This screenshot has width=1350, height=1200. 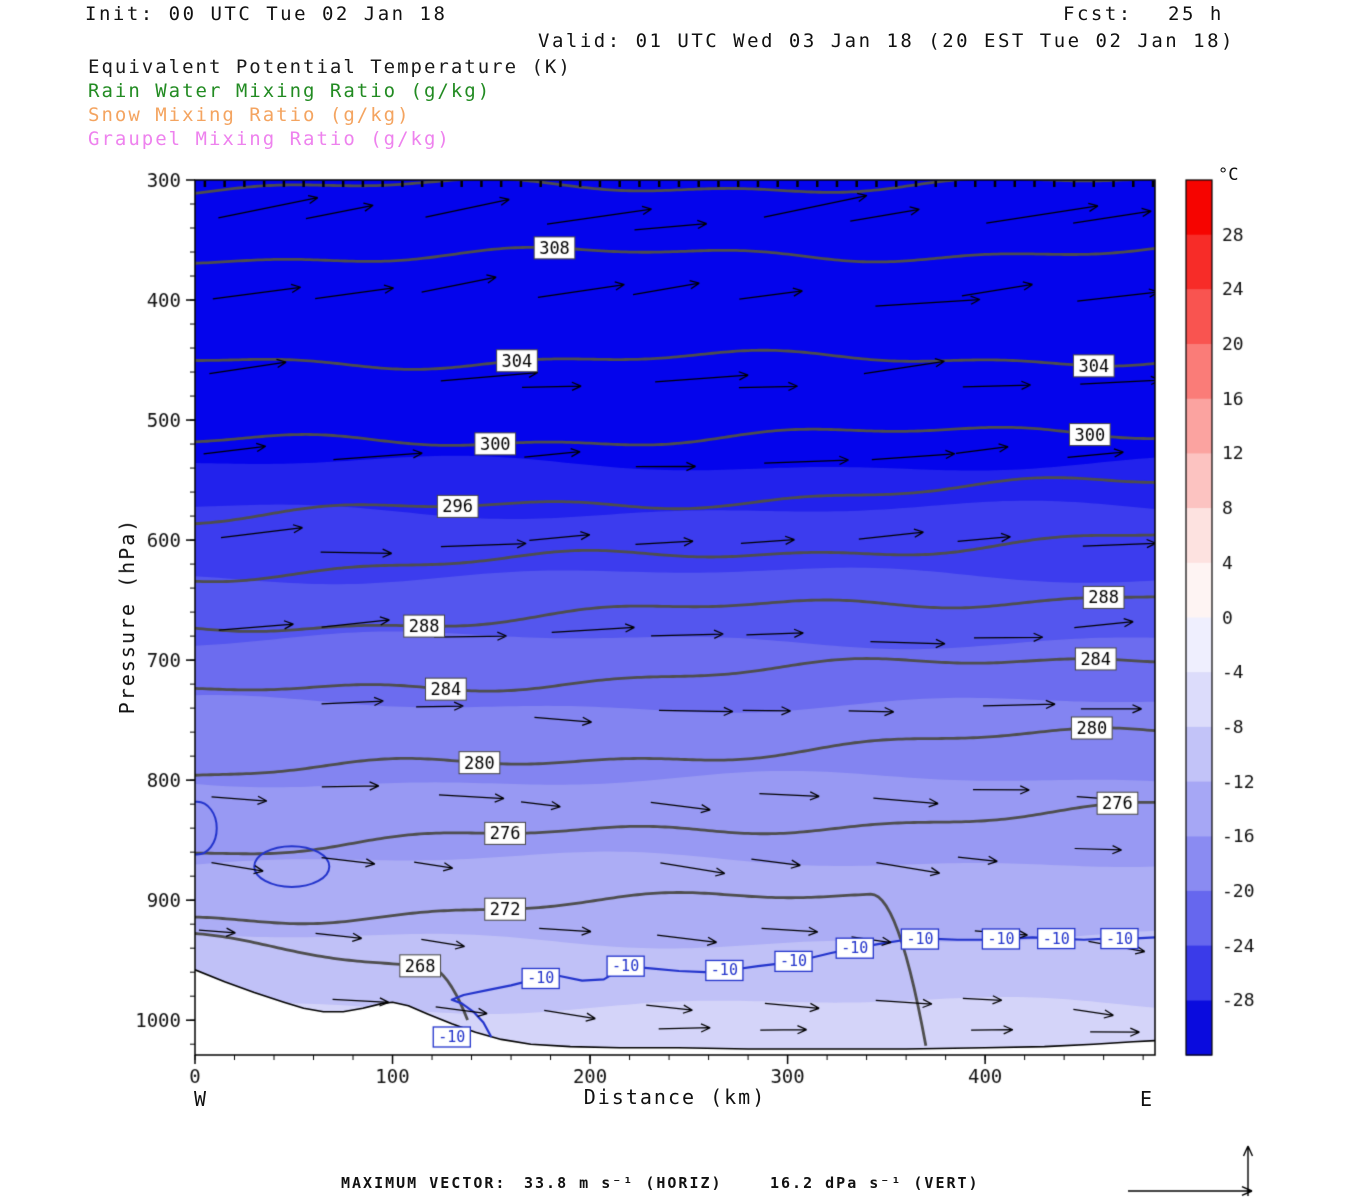 What do you see at coordinates (675, 1097) in the screenshot?
I see `x-axis-title: Distance (km)` at bounding box center [675, 1097].